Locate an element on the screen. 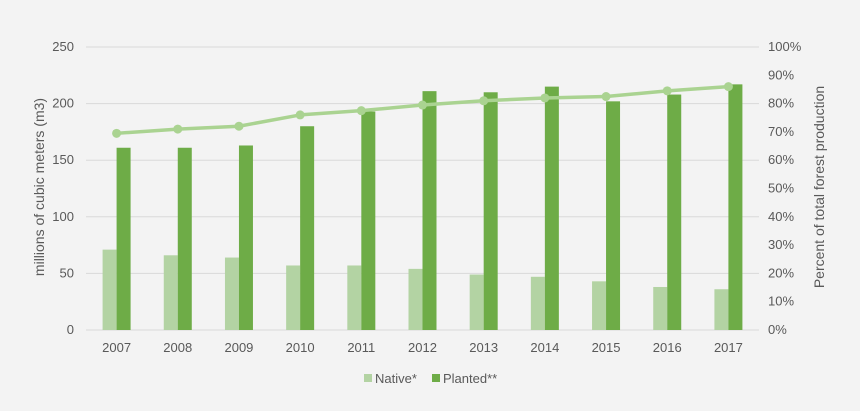  right-tick-label: 30% is located at coordinates (781, 244).